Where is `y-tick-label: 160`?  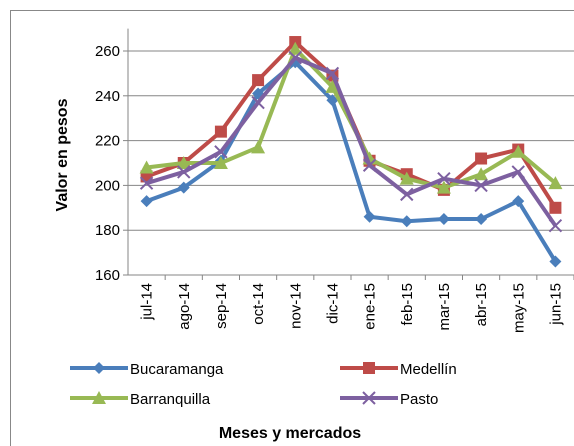
y-tick-label: 160 is located at coordinates (107, 275).